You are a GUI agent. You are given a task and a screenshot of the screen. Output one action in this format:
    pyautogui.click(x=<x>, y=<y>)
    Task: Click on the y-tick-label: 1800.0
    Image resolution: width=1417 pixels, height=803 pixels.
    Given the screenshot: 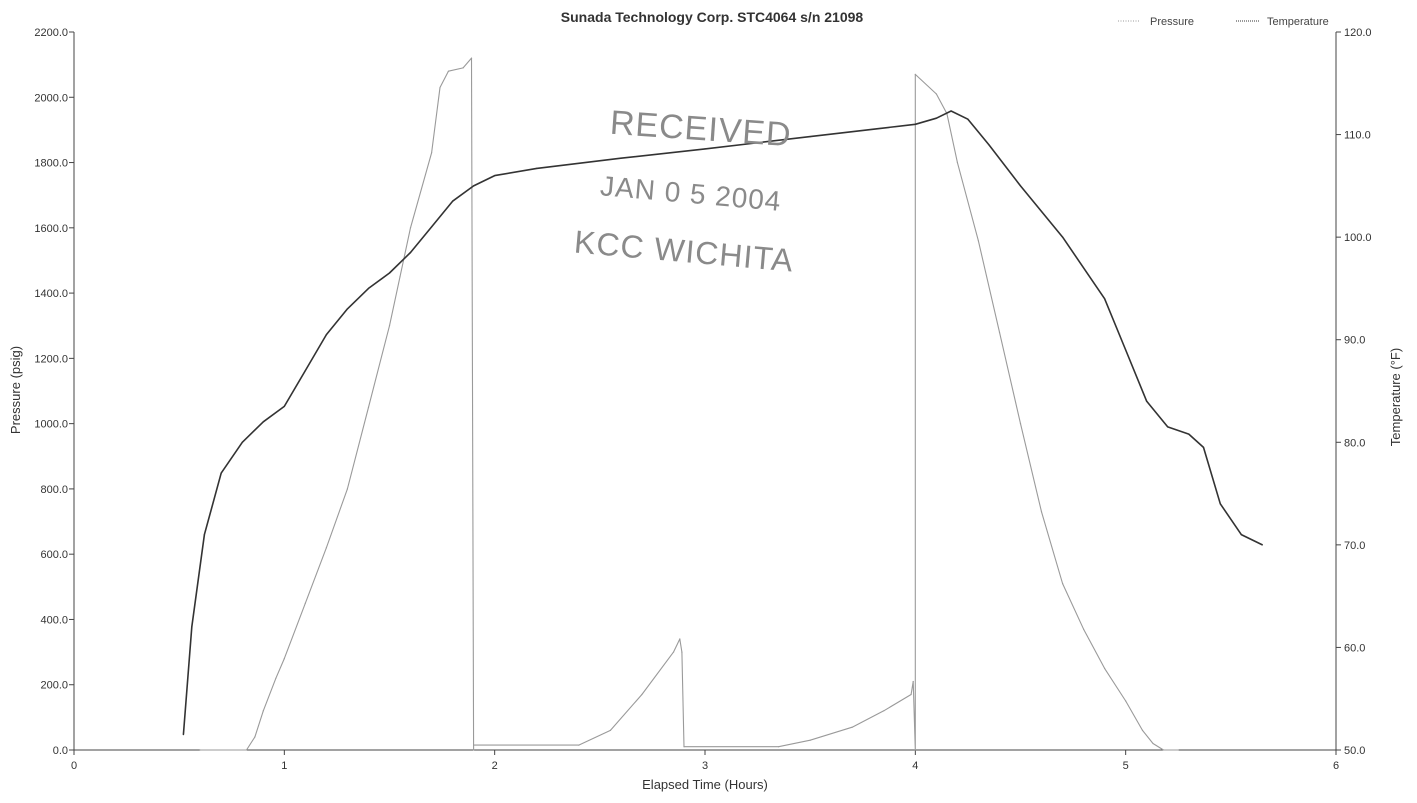 What is the action you would take?
    pyautogui.click(x=51, y=164)
    